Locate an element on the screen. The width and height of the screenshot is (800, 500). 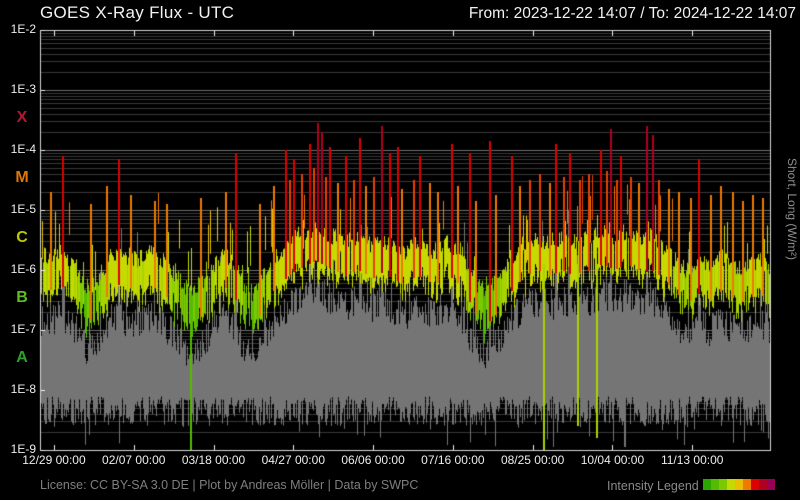
y-axis-tick-label: 1E-6 is located at coordinates (23, 269).